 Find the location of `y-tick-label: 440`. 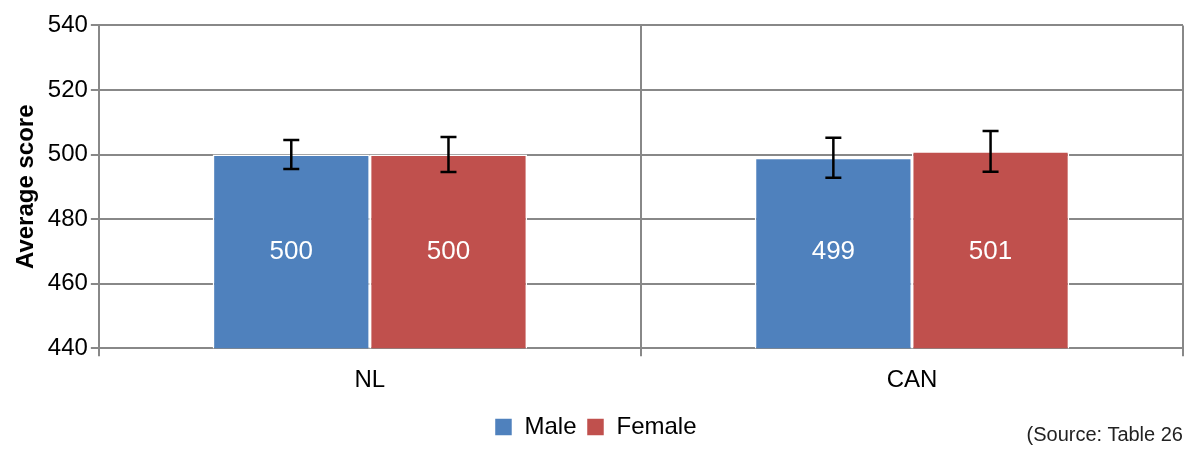

y-tick-label: 440 is located at coordinates (67, 346).